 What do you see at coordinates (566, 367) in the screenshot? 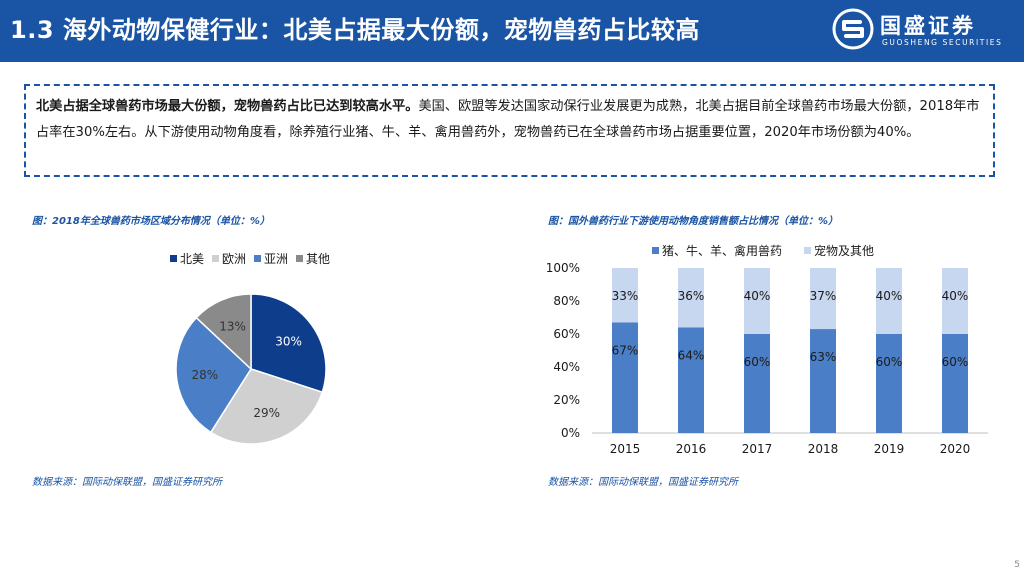
I see `y-tick-label: 40%` at bounding box center [566, 367].